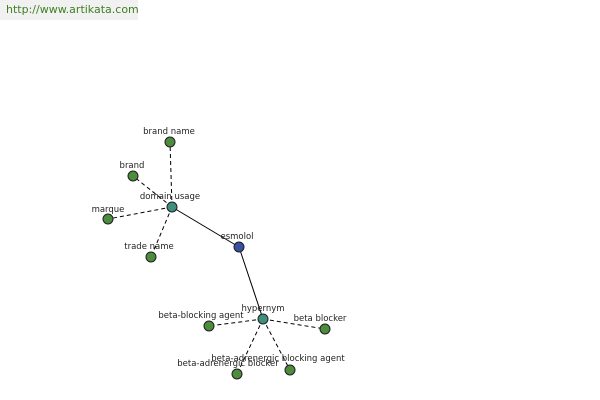  I want to click on node-beta-blocking-agent: beta-blocking agent, so click(201, 321).